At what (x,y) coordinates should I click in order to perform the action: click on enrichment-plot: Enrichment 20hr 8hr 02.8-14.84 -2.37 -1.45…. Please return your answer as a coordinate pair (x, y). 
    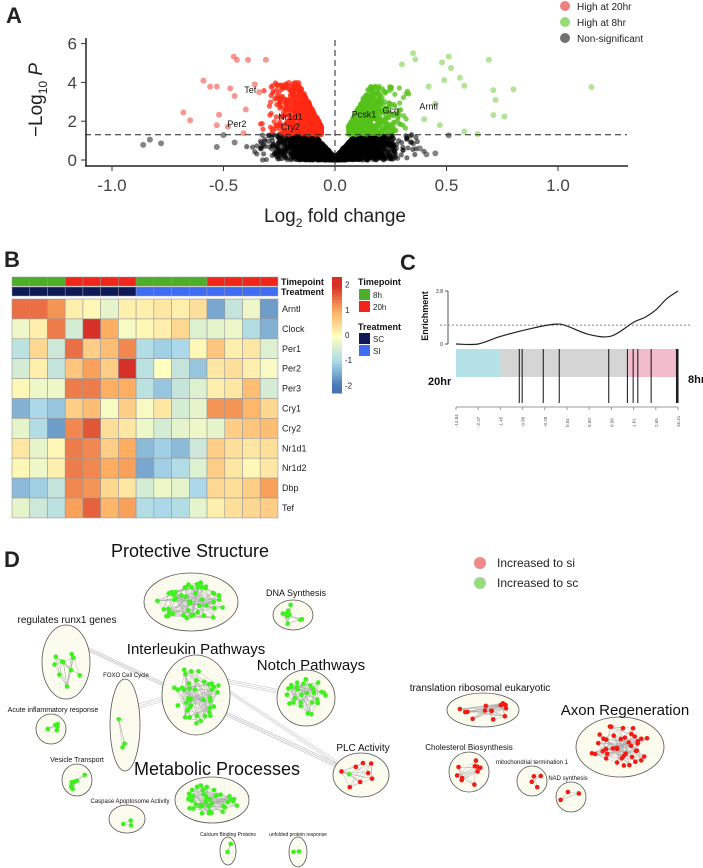
    Looking at the image, I should click on (561, 358).